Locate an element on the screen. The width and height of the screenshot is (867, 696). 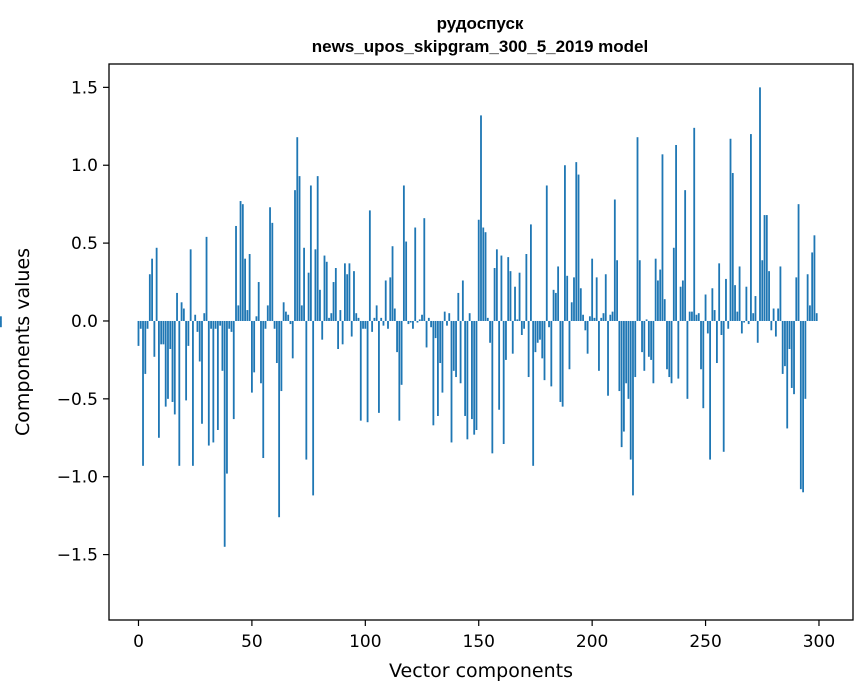
y-tick-label: −0.5 is located at coordinates (77, 400).